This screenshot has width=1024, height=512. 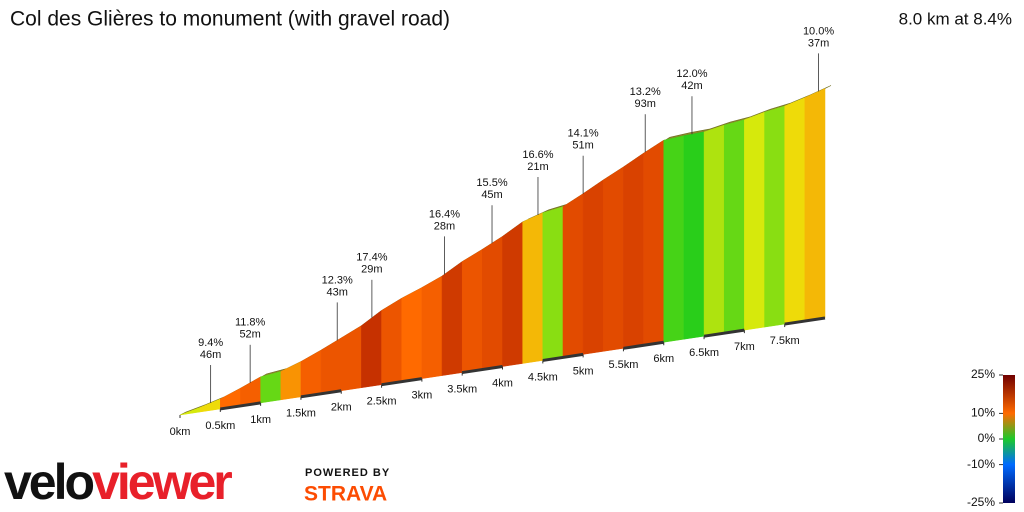 What do you see at coordinates (645, 104) in the screenshot?
I see `annotation-length: 93m` at bounding box center [645, 104].